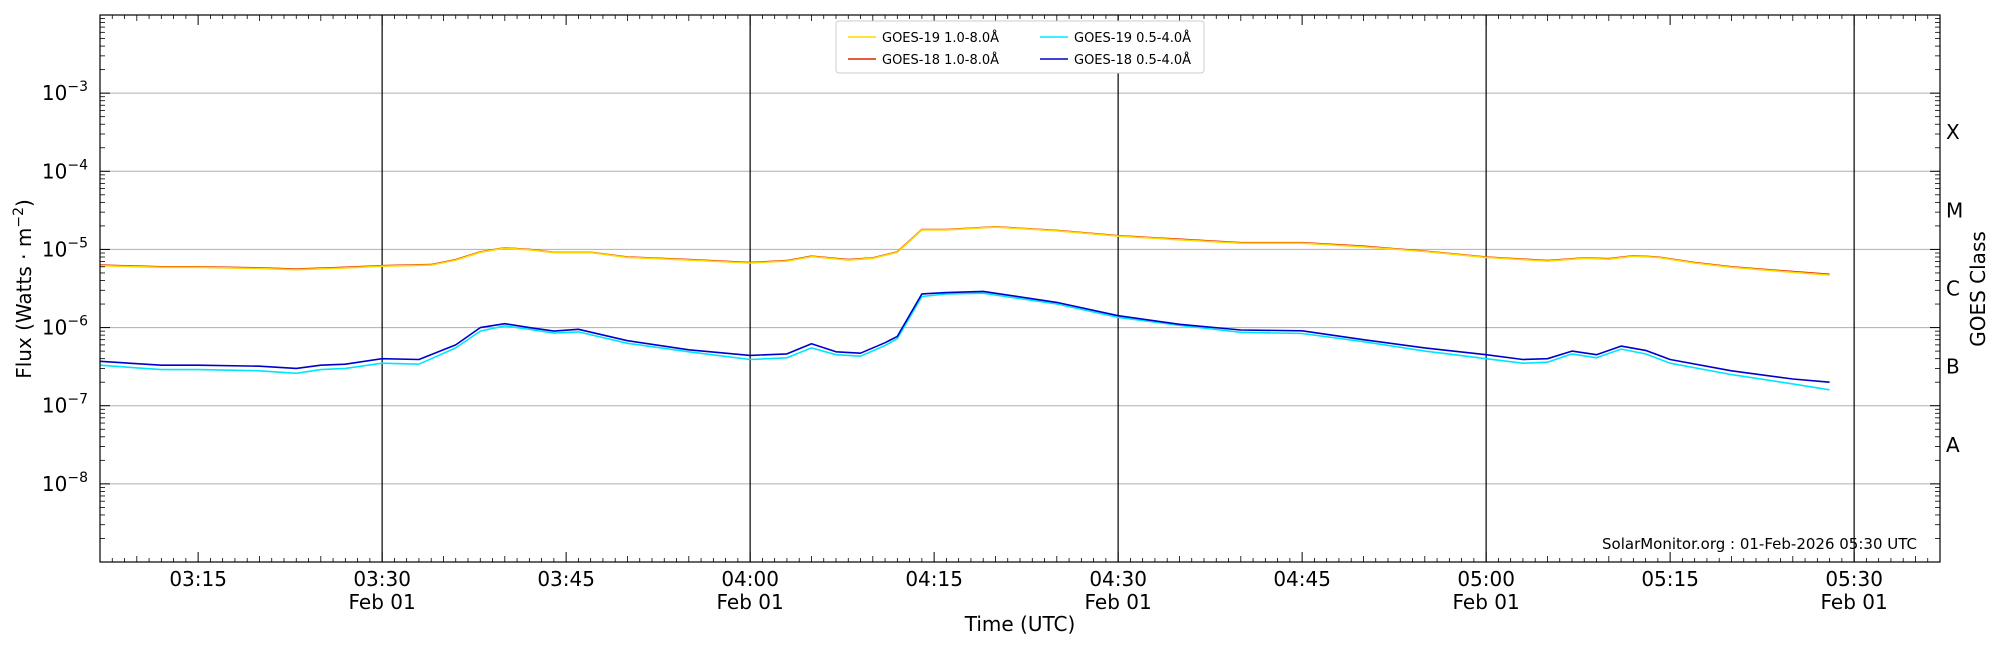  What do you see at coordinates (1854, 579) in the screenshot?
I see `x-tick-label: 05:30` at bounding box center [1854, 579].